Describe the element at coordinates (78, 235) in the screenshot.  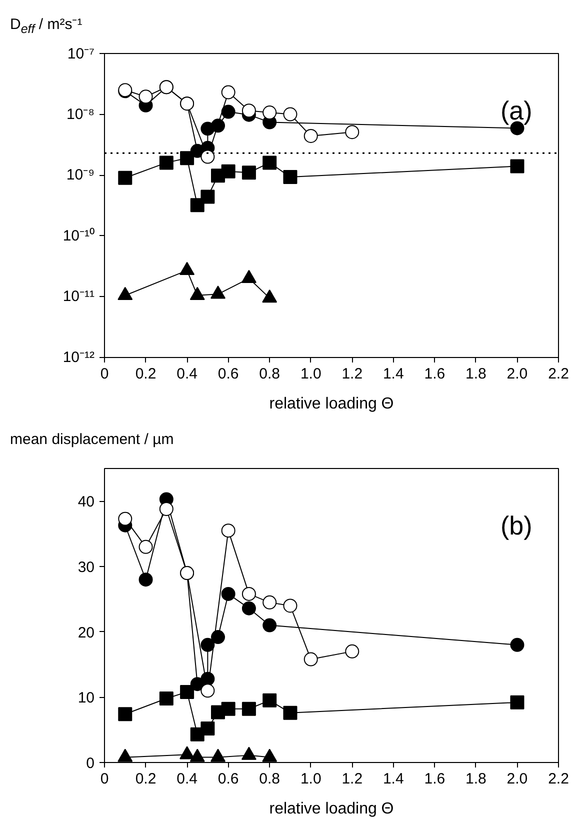
I see `y-tick-label: 10⁻¹⁰` at that location.